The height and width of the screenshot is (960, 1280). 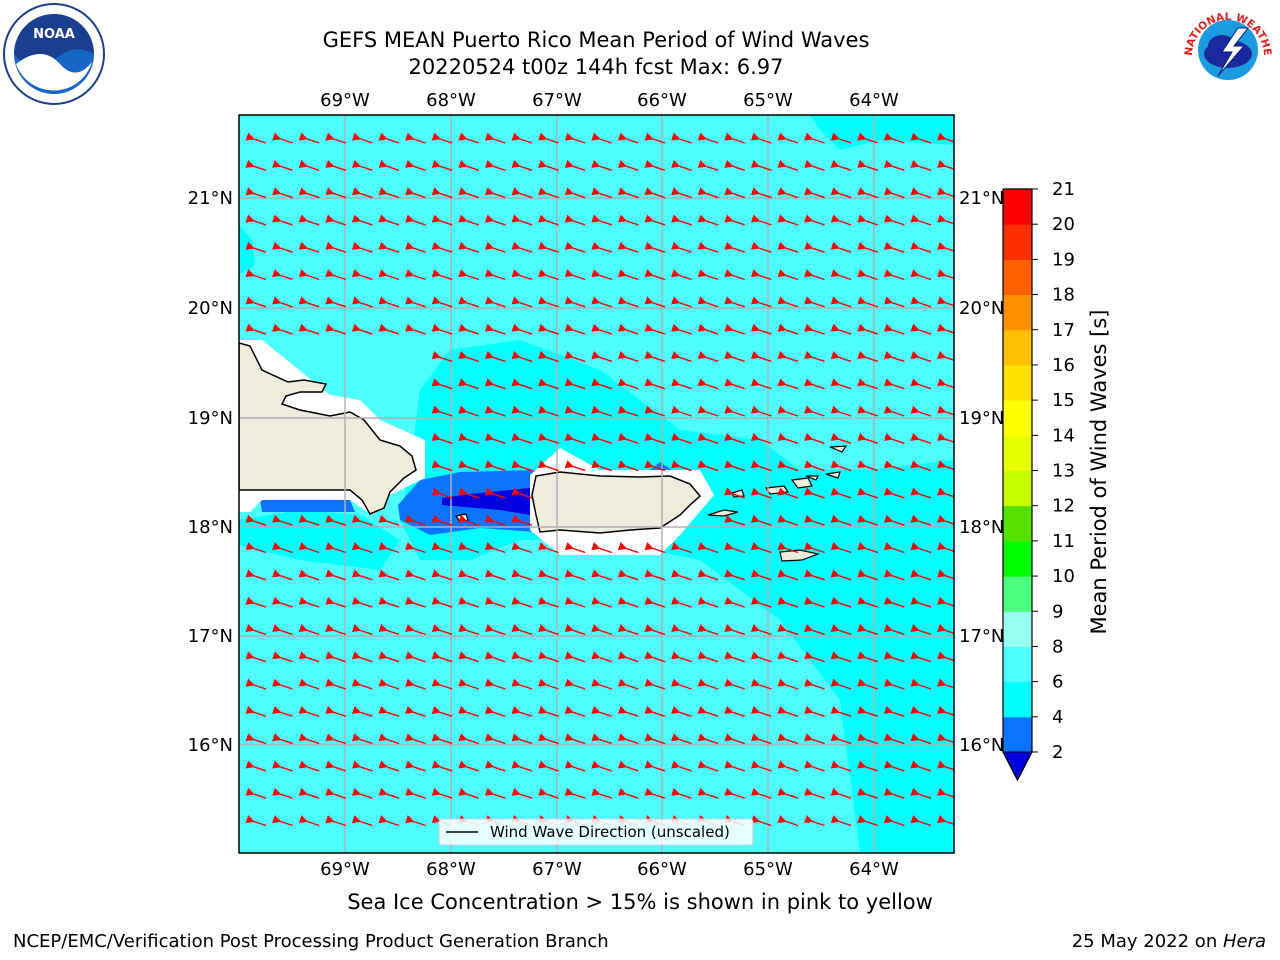 I want to click on lon-tick-label: 64°W, so click(x=874, y=869).